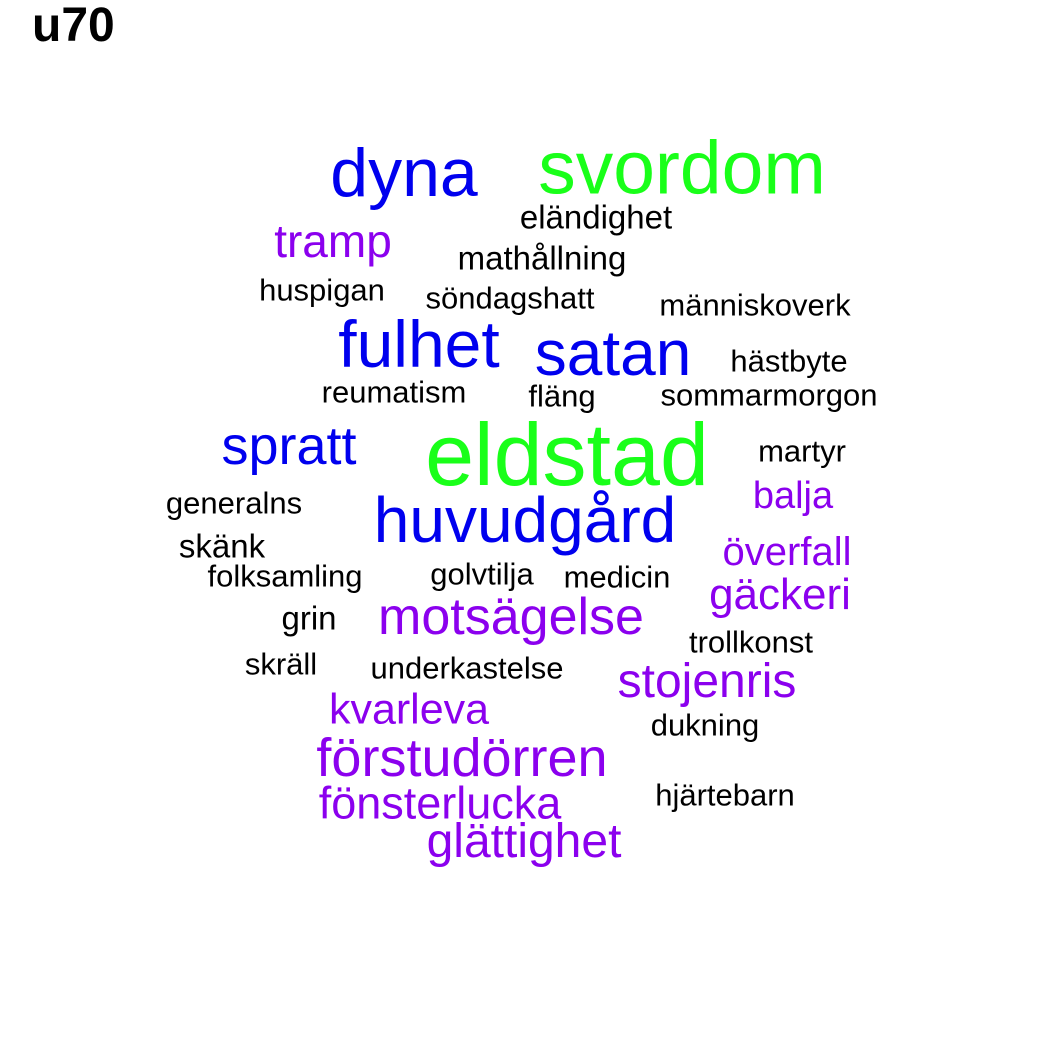 The image size is (1050, 1050). Describe the element at coordinates (769, 395) in the screenshot. I see `word: sommarmorgon` at that location.